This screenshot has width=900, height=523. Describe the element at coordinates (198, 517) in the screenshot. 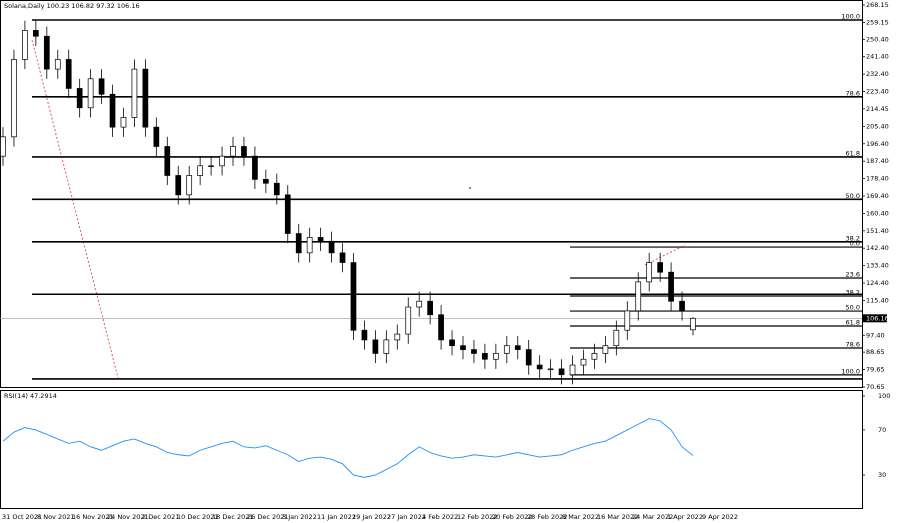

I see `x-tick-label: 10 Dec 2021` at that location.